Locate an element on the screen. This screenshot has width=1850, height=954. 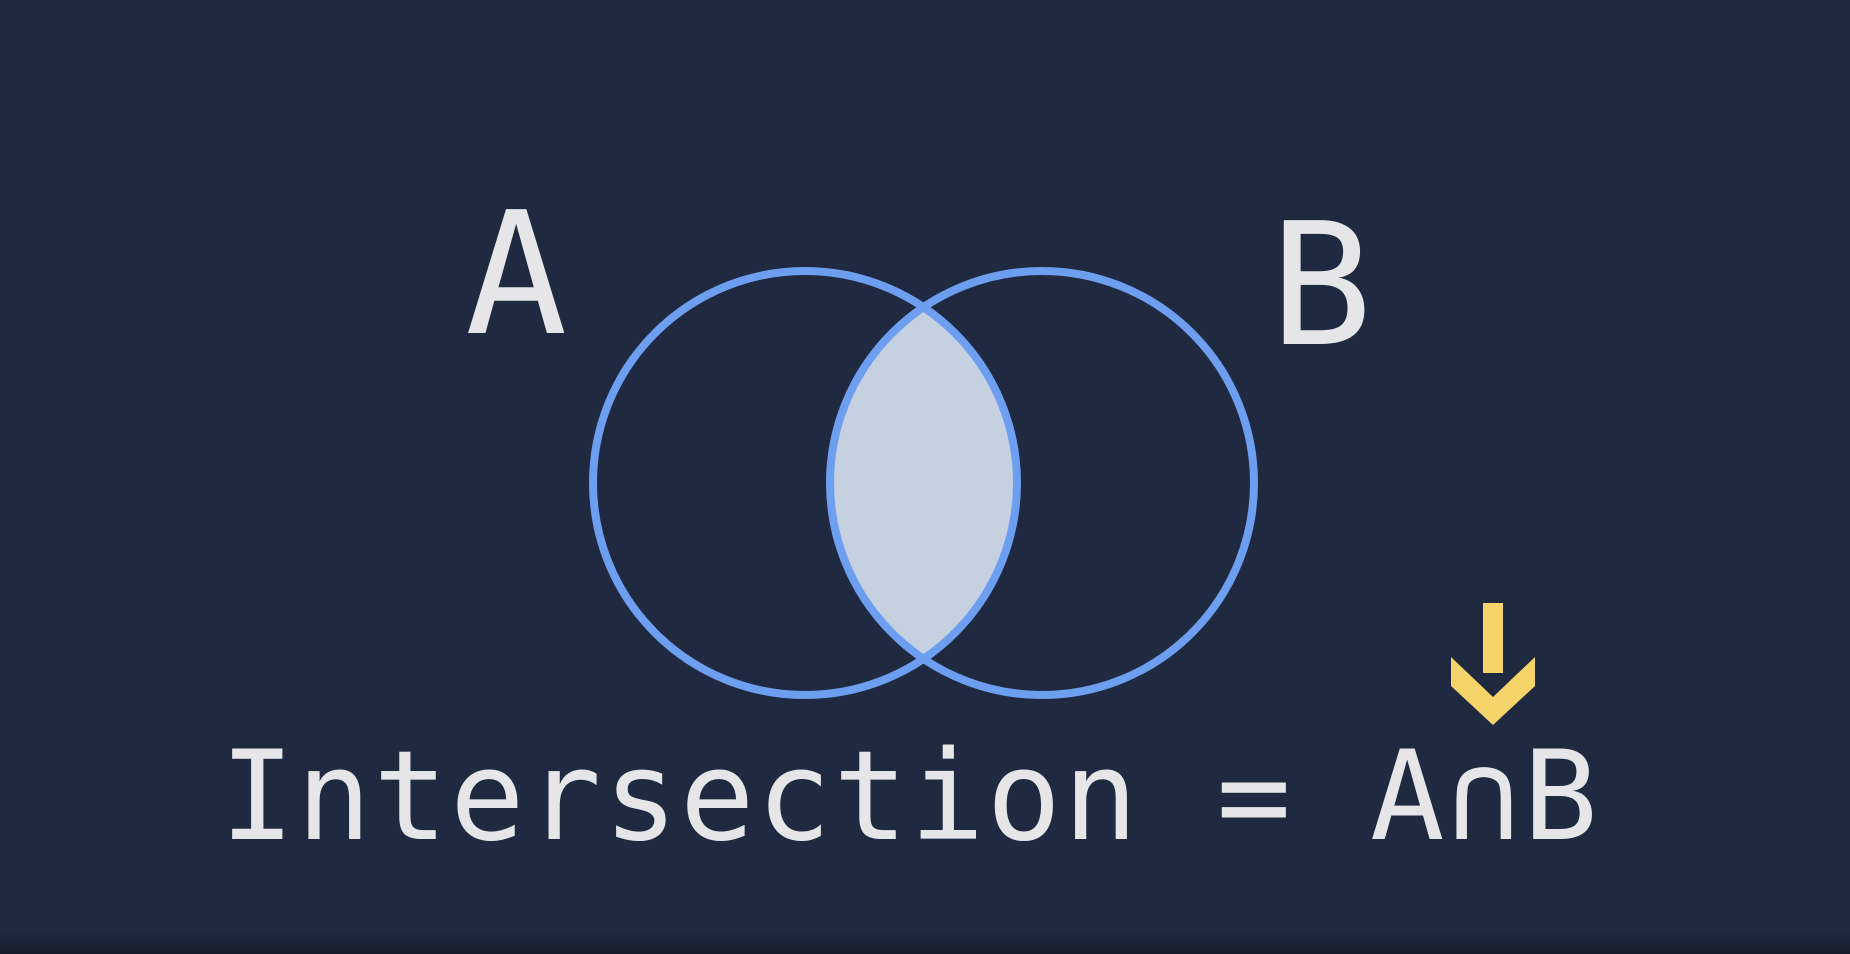
circle-a is located at coordinates (805, 483).